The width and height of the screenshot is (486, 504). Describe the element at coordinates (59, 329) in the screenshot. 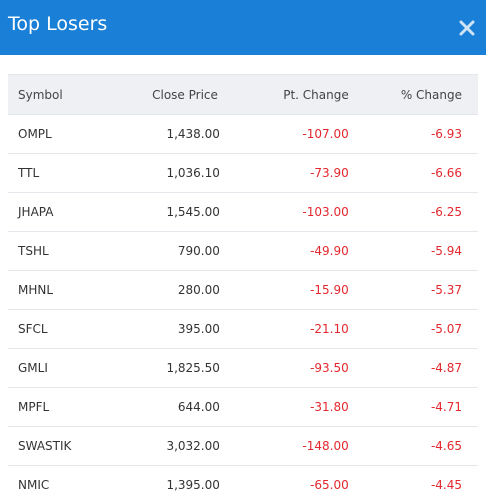

I see `table-cell: SFCL` at that location.